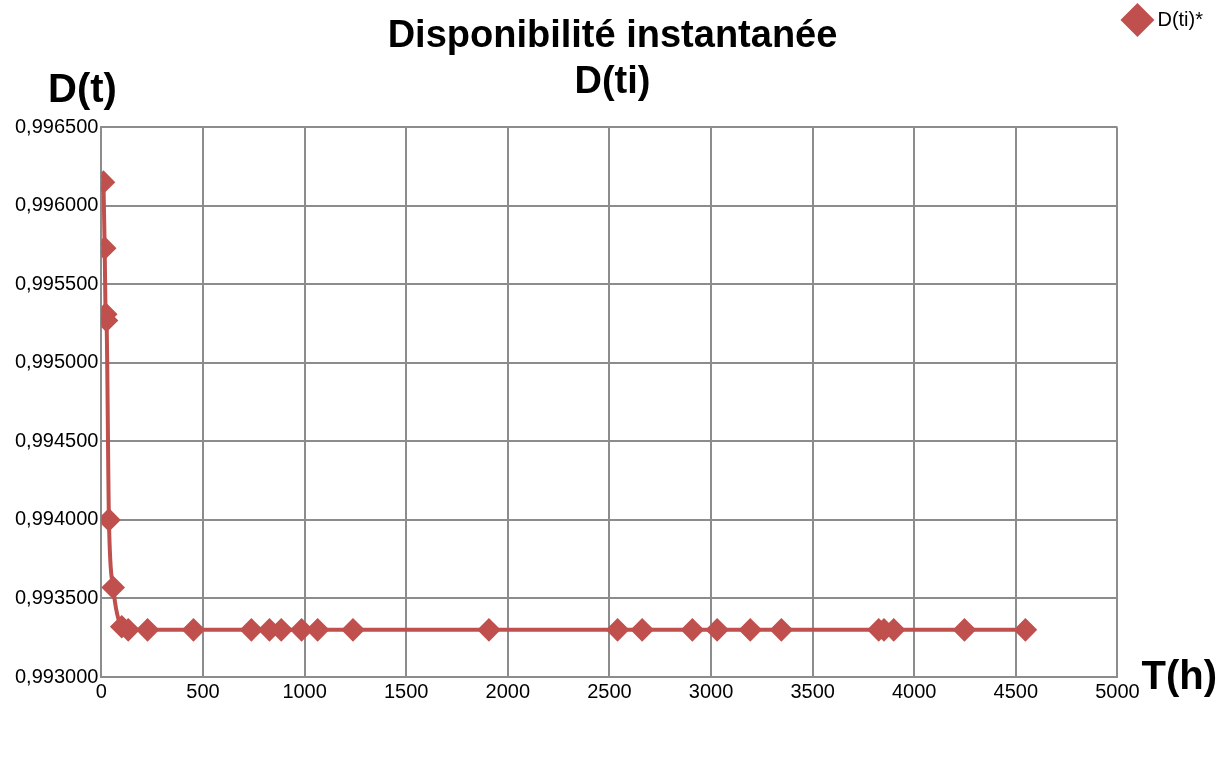 This screenshot has width=1221, height=769. Describe the element at coordinates (57, 596) in the screenshot. I see `y-tick-label: 0,993500` at that location.